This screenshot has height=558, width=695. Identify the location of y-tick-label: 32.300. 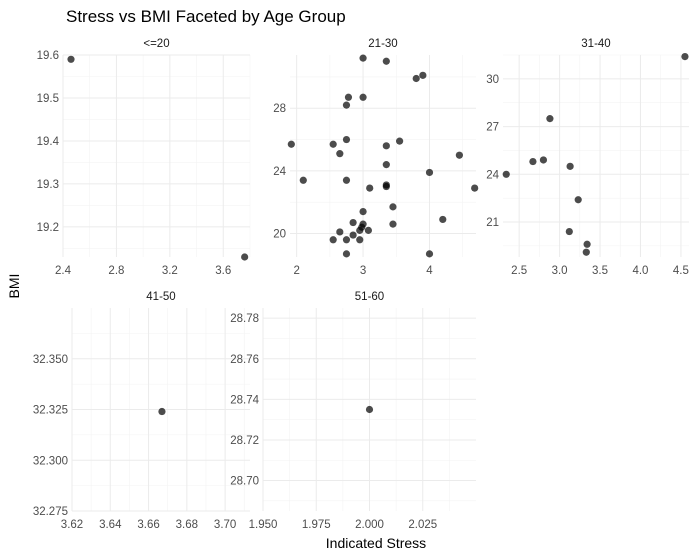
(50, 461).